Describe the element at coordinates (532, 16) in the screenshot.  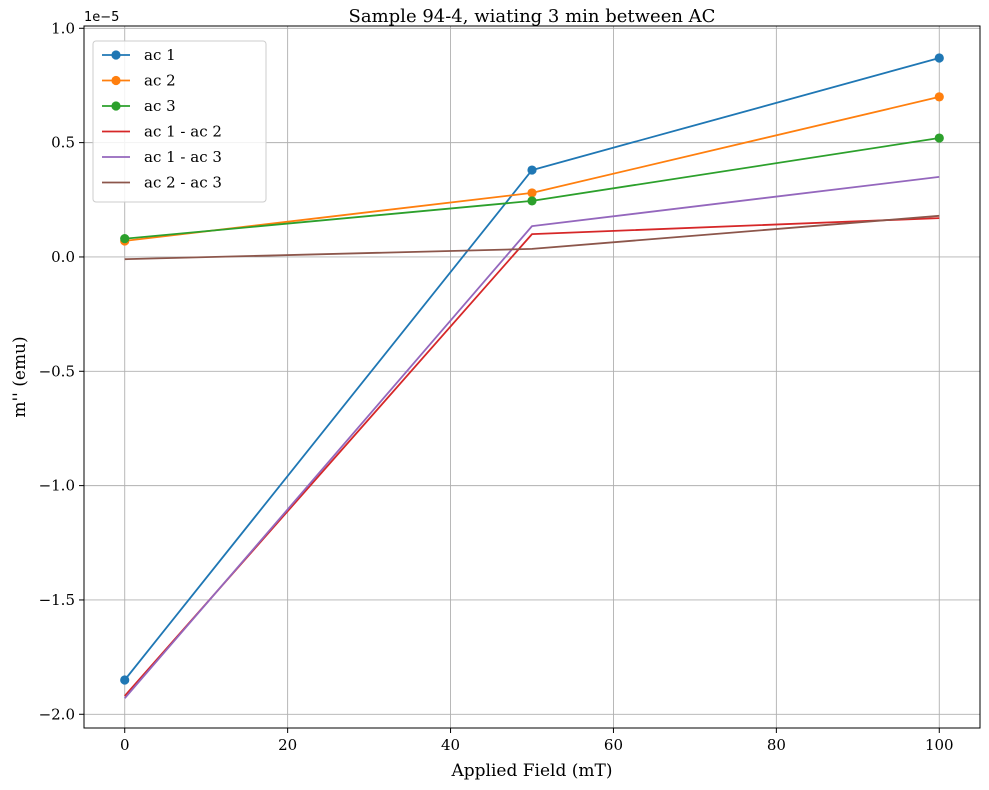
I see `chart-title: Sample 94-4, wiating 3 min between AC` at that location.